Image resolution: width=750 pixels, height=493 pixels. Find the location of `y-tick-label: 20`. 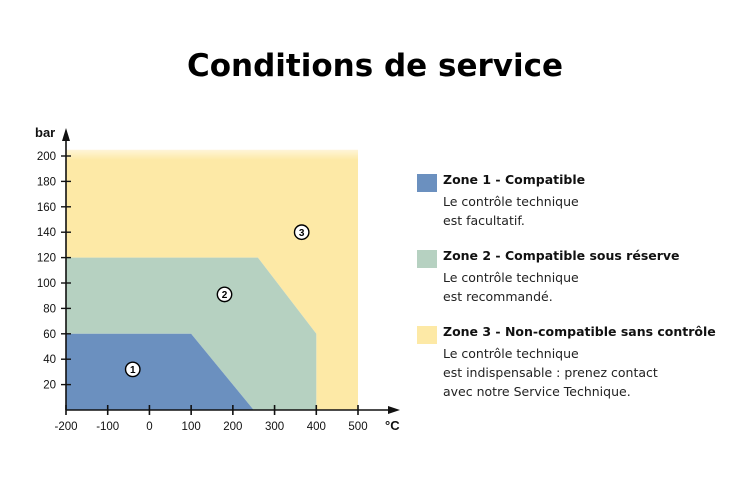

y-tick-label: 20 is located at coordinates (49, 386).